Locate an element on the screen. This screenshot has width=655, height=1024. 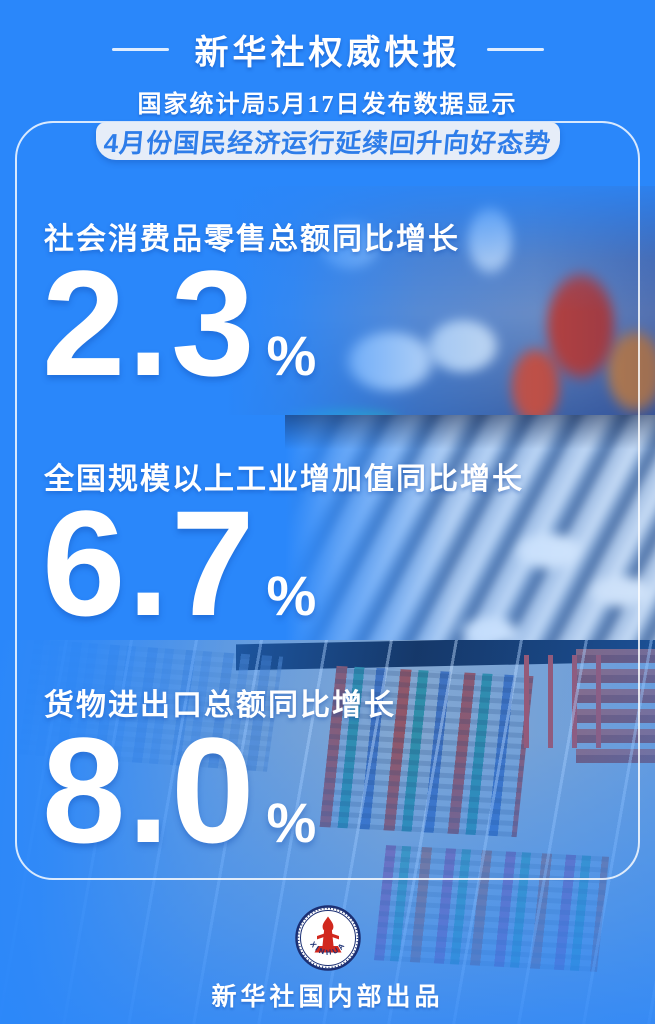
stat-value-retail-sales: 2.3 % is located at coordinates (179, 323).